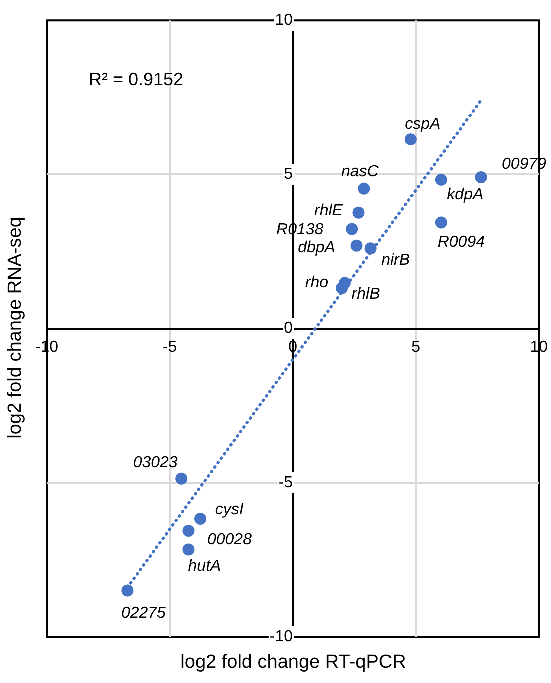 The width and height of the screenshot is (551, 683). Describe the element at coordinates (317, 247) in the screenshot. I see `annotation: dbpA` at that location.